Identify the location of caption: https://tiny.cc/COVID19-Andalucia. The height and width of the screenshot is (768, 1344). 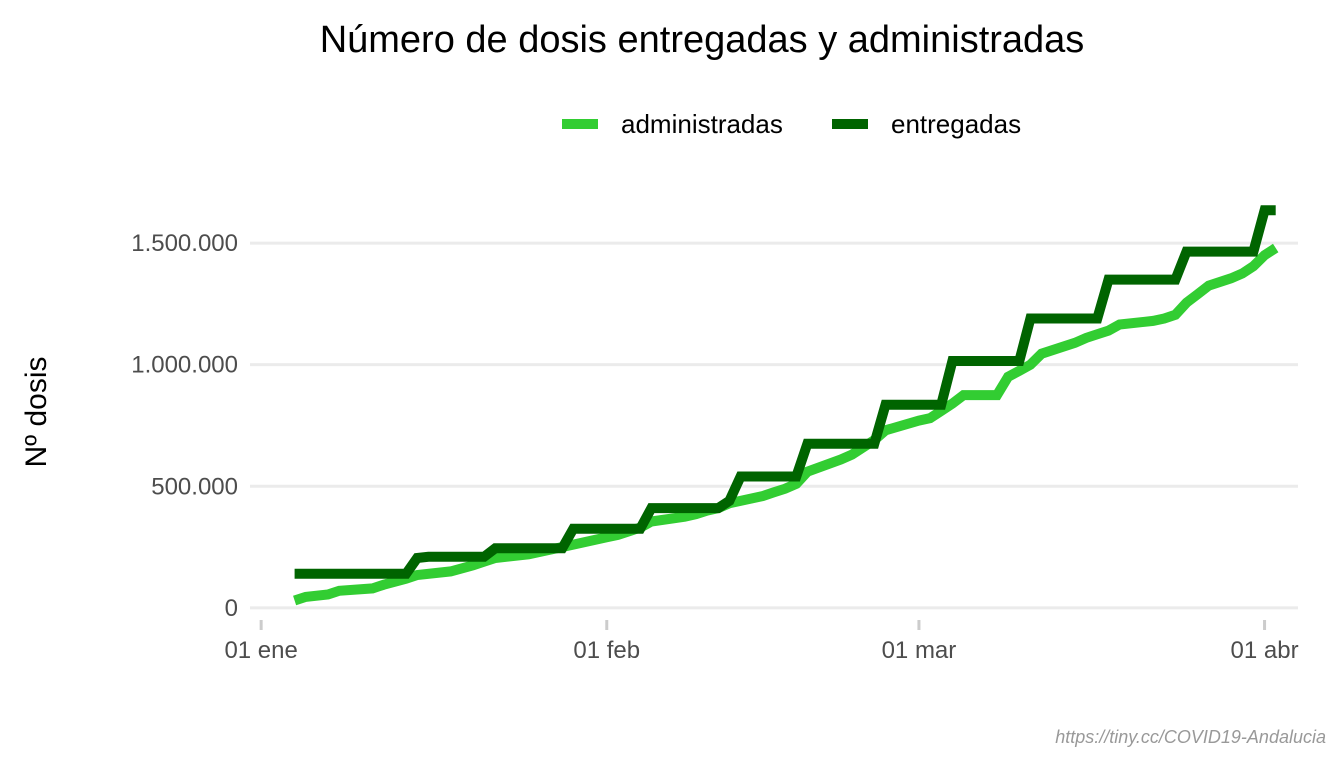
(1190, 737).